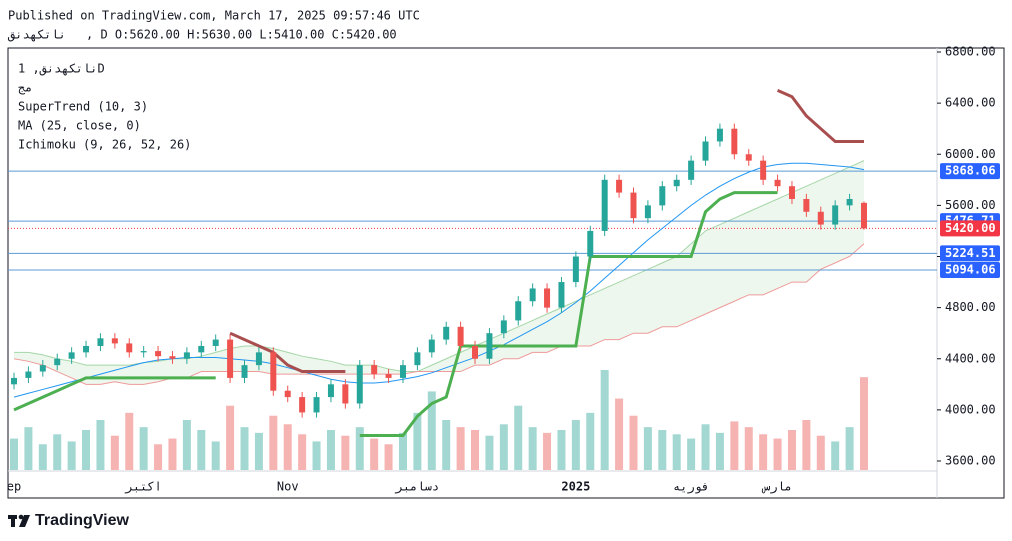  What do you see at coordinates (417, 487) in the screenshot?
I see `x-tick-label: دسامبر` at bounding box center [417, 487].